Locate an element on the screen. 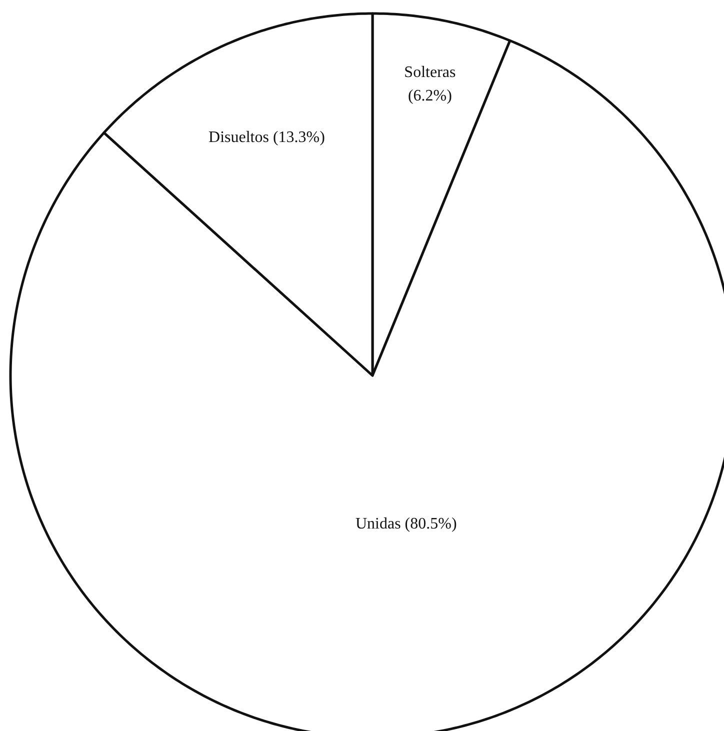 This screenshot has height=731, width=724. slice-label: Unidas (80.5%) is located at coordinates (406, 523).